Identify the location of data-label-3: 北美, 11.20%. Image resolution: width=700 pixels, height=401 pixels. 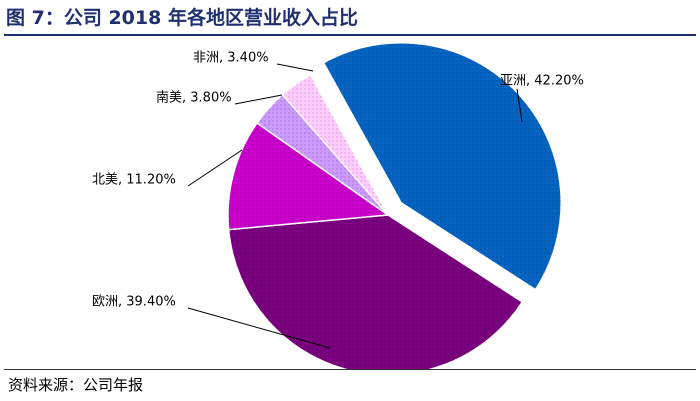
(134, 180).